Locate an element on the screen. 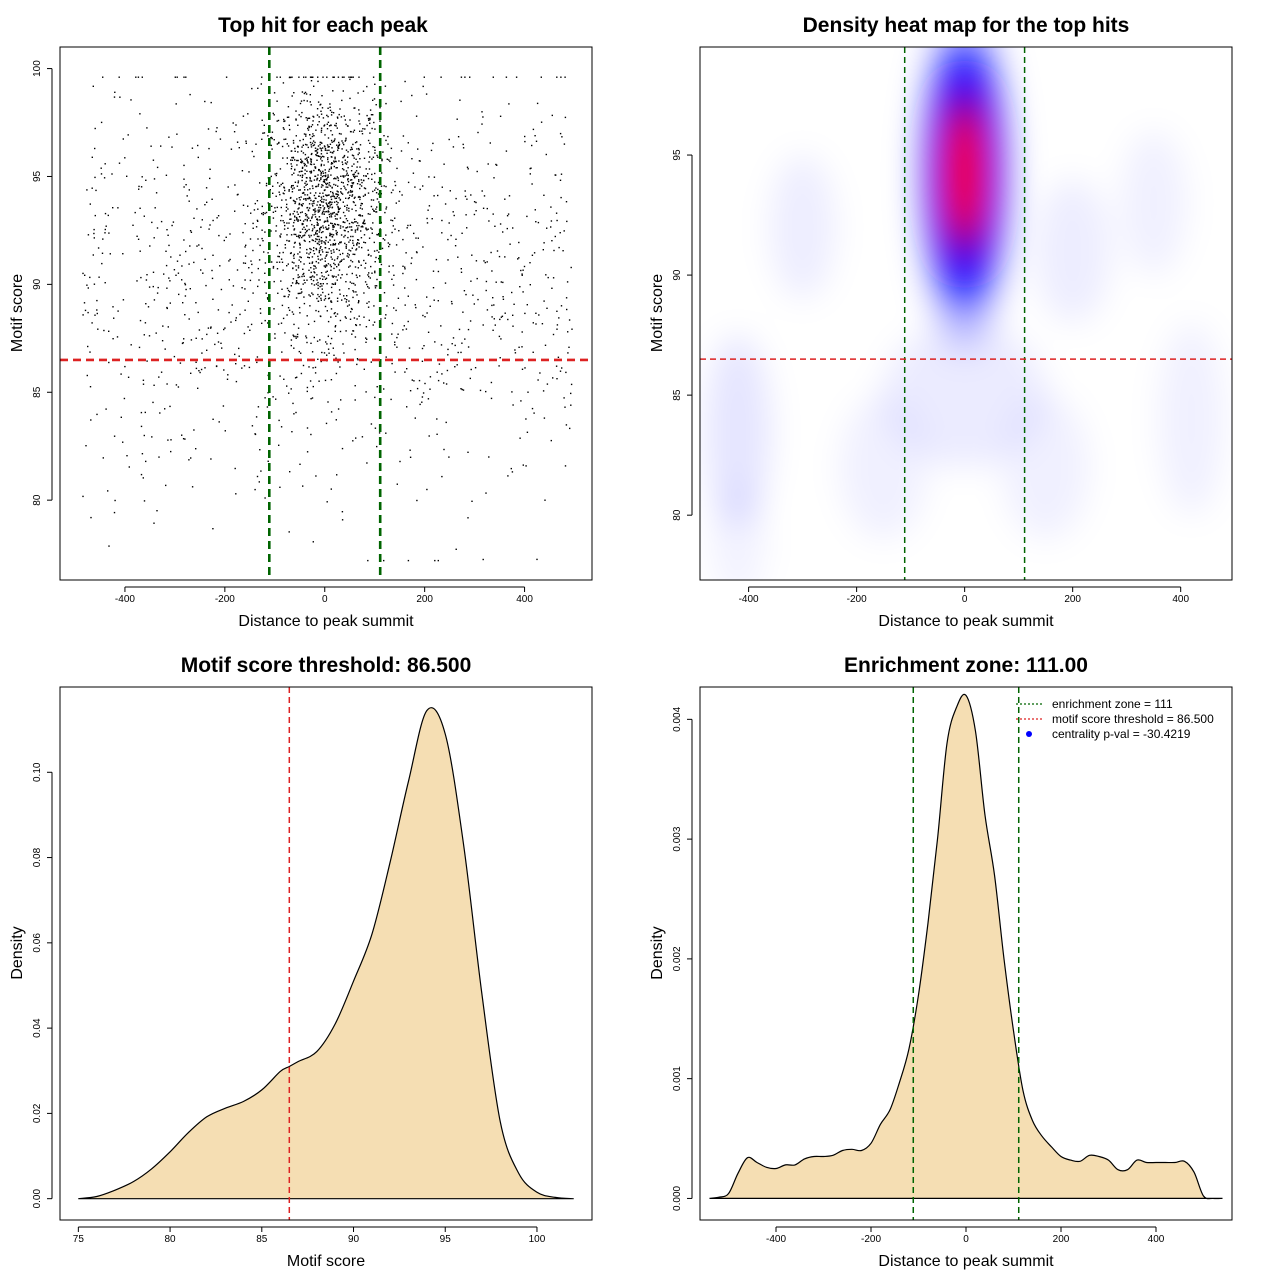  x-tick-label: -200 is located at coordinates (871, 1239).